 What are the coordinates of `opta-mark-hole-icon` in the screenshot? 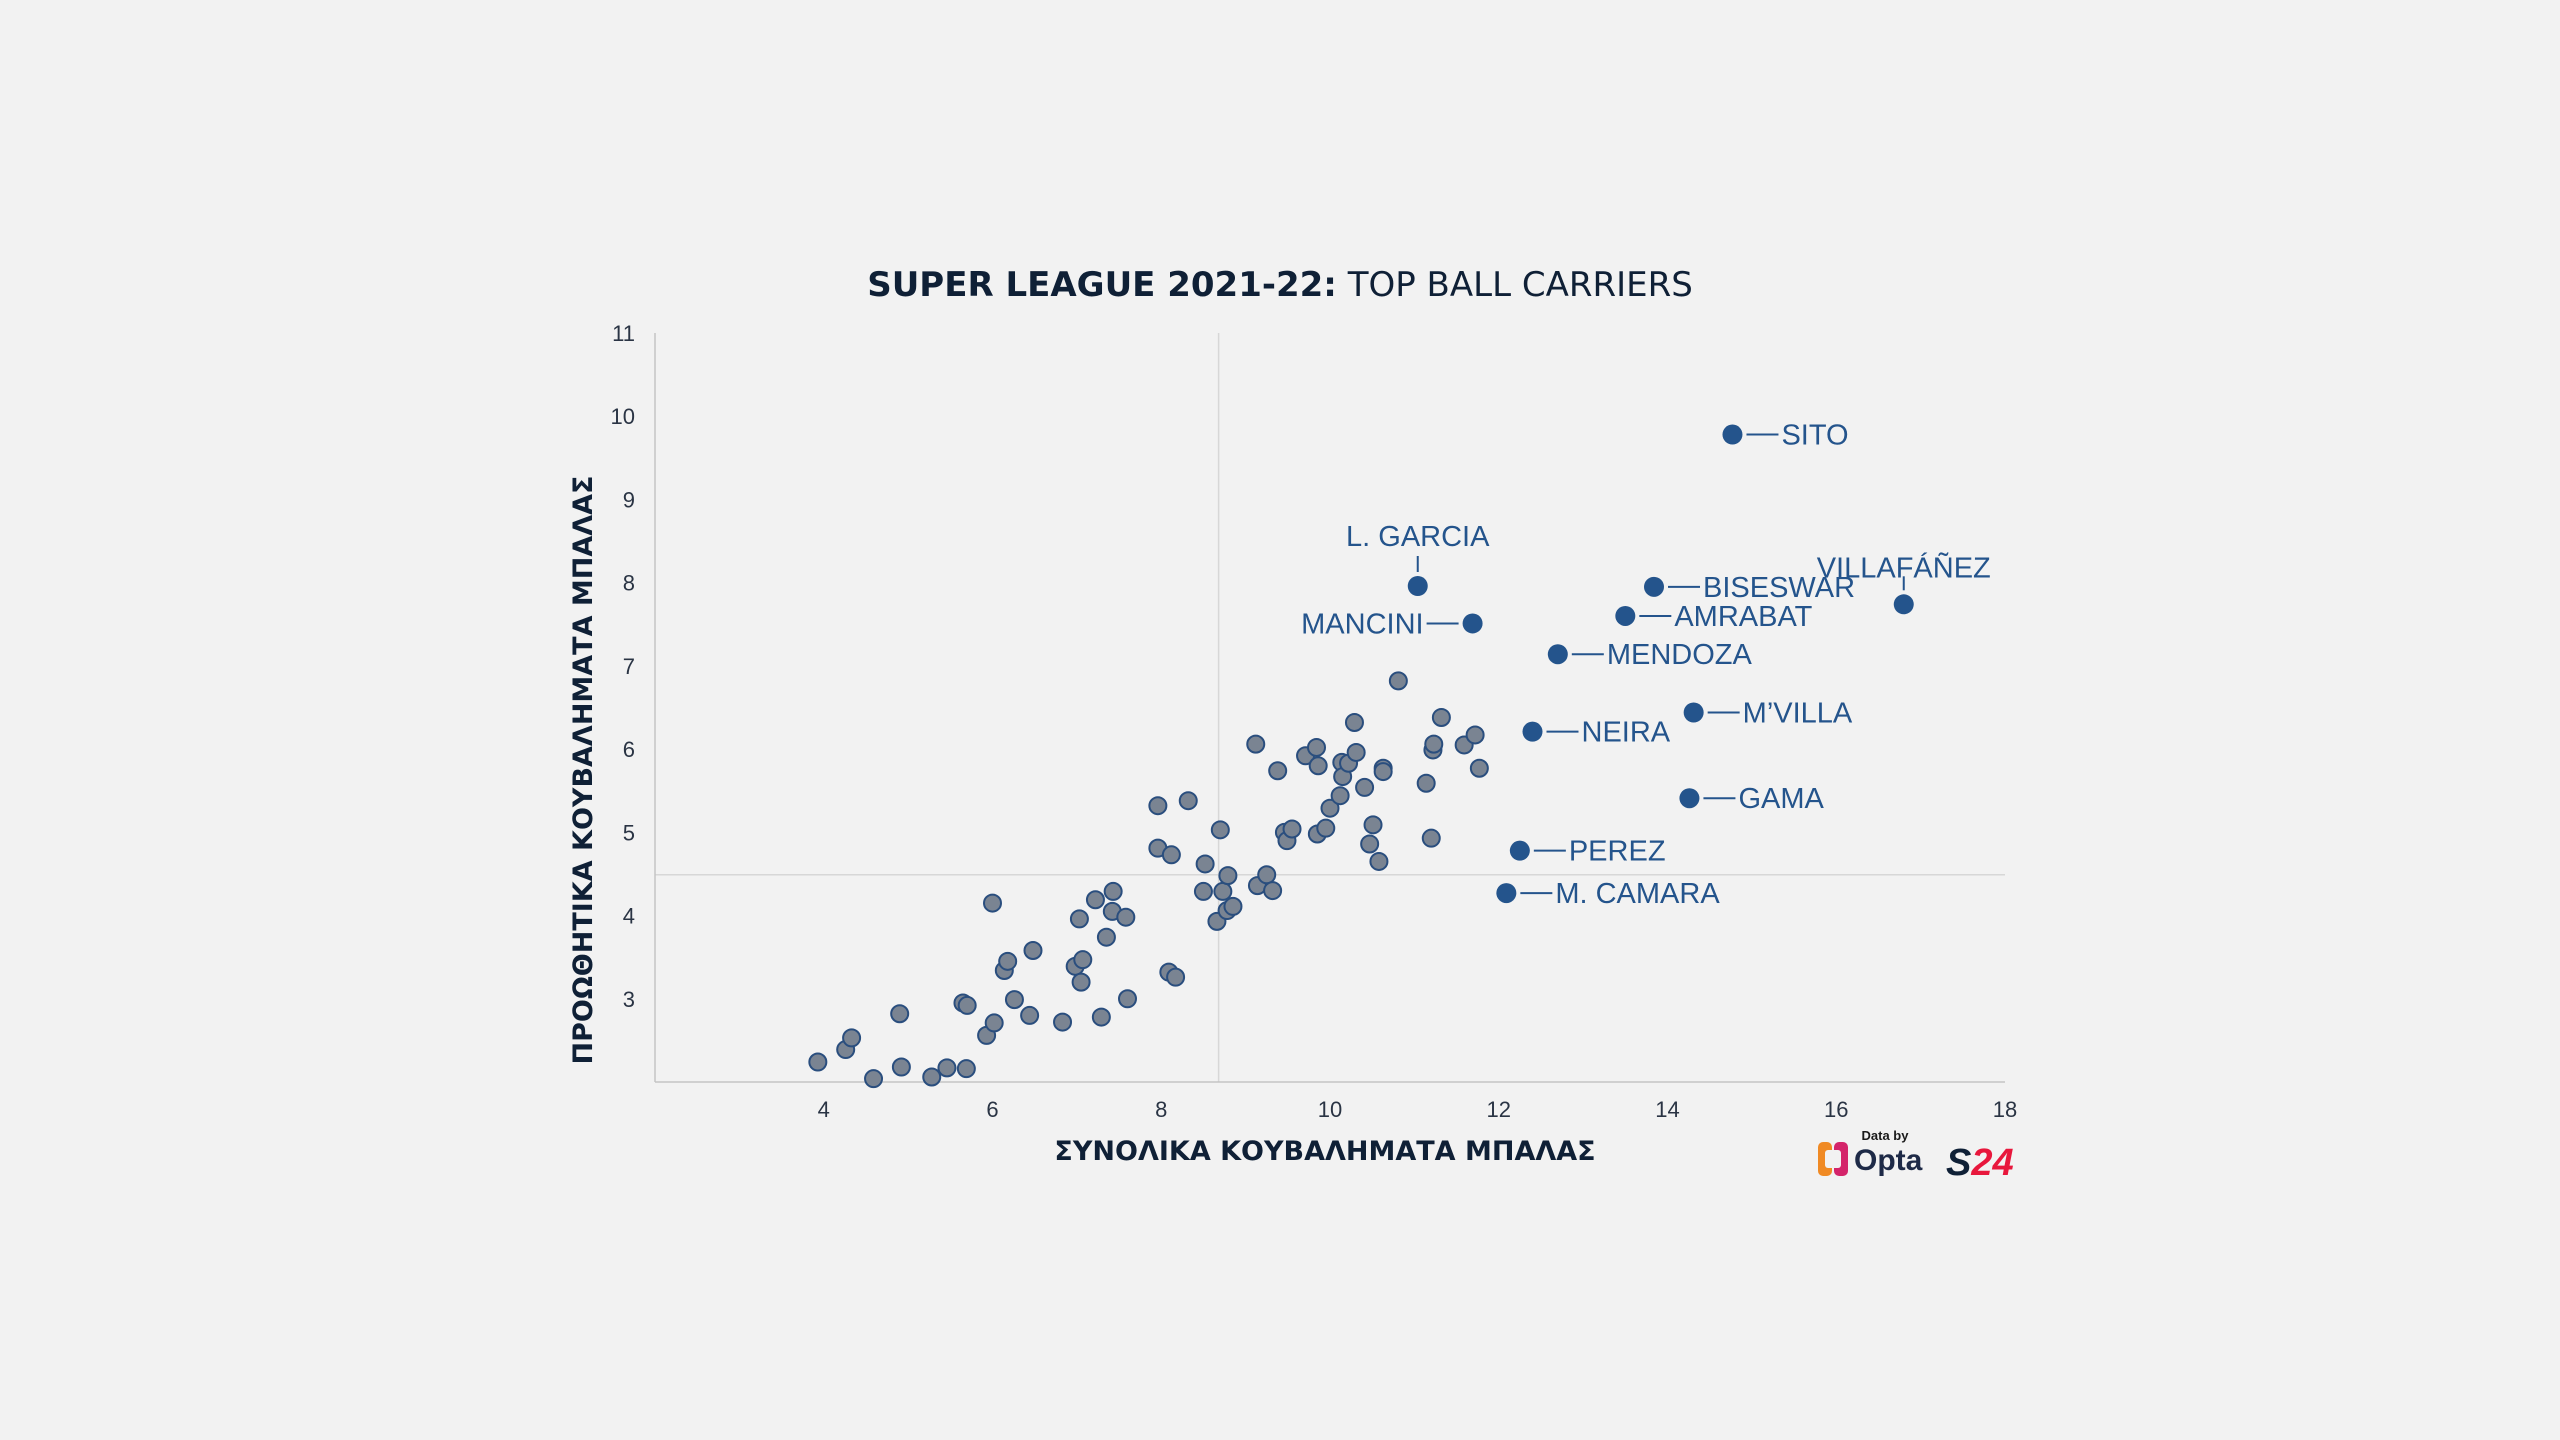 It's located at (1833, 1159).